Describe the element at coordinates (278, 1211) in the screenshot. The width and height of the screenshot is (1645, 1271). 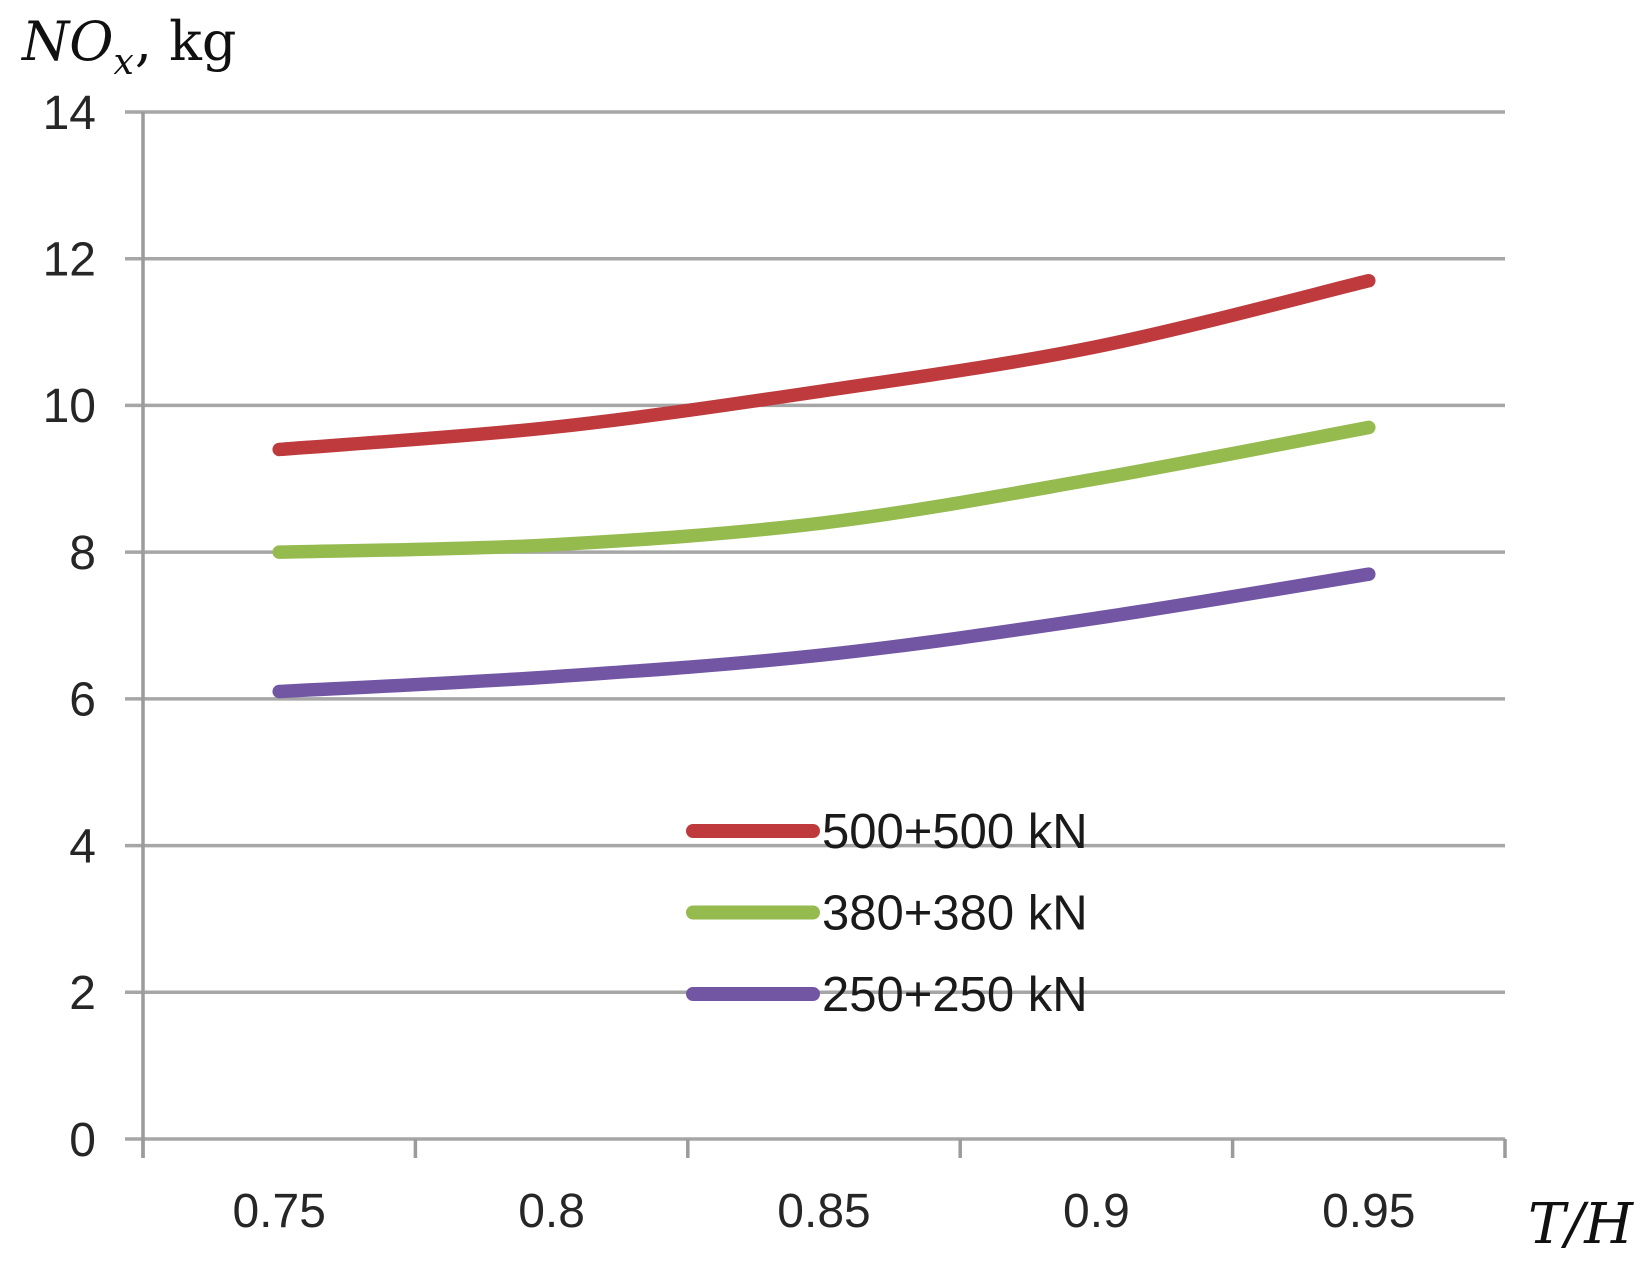
I see `x-tick-label-0.75: 0.75` at that location.